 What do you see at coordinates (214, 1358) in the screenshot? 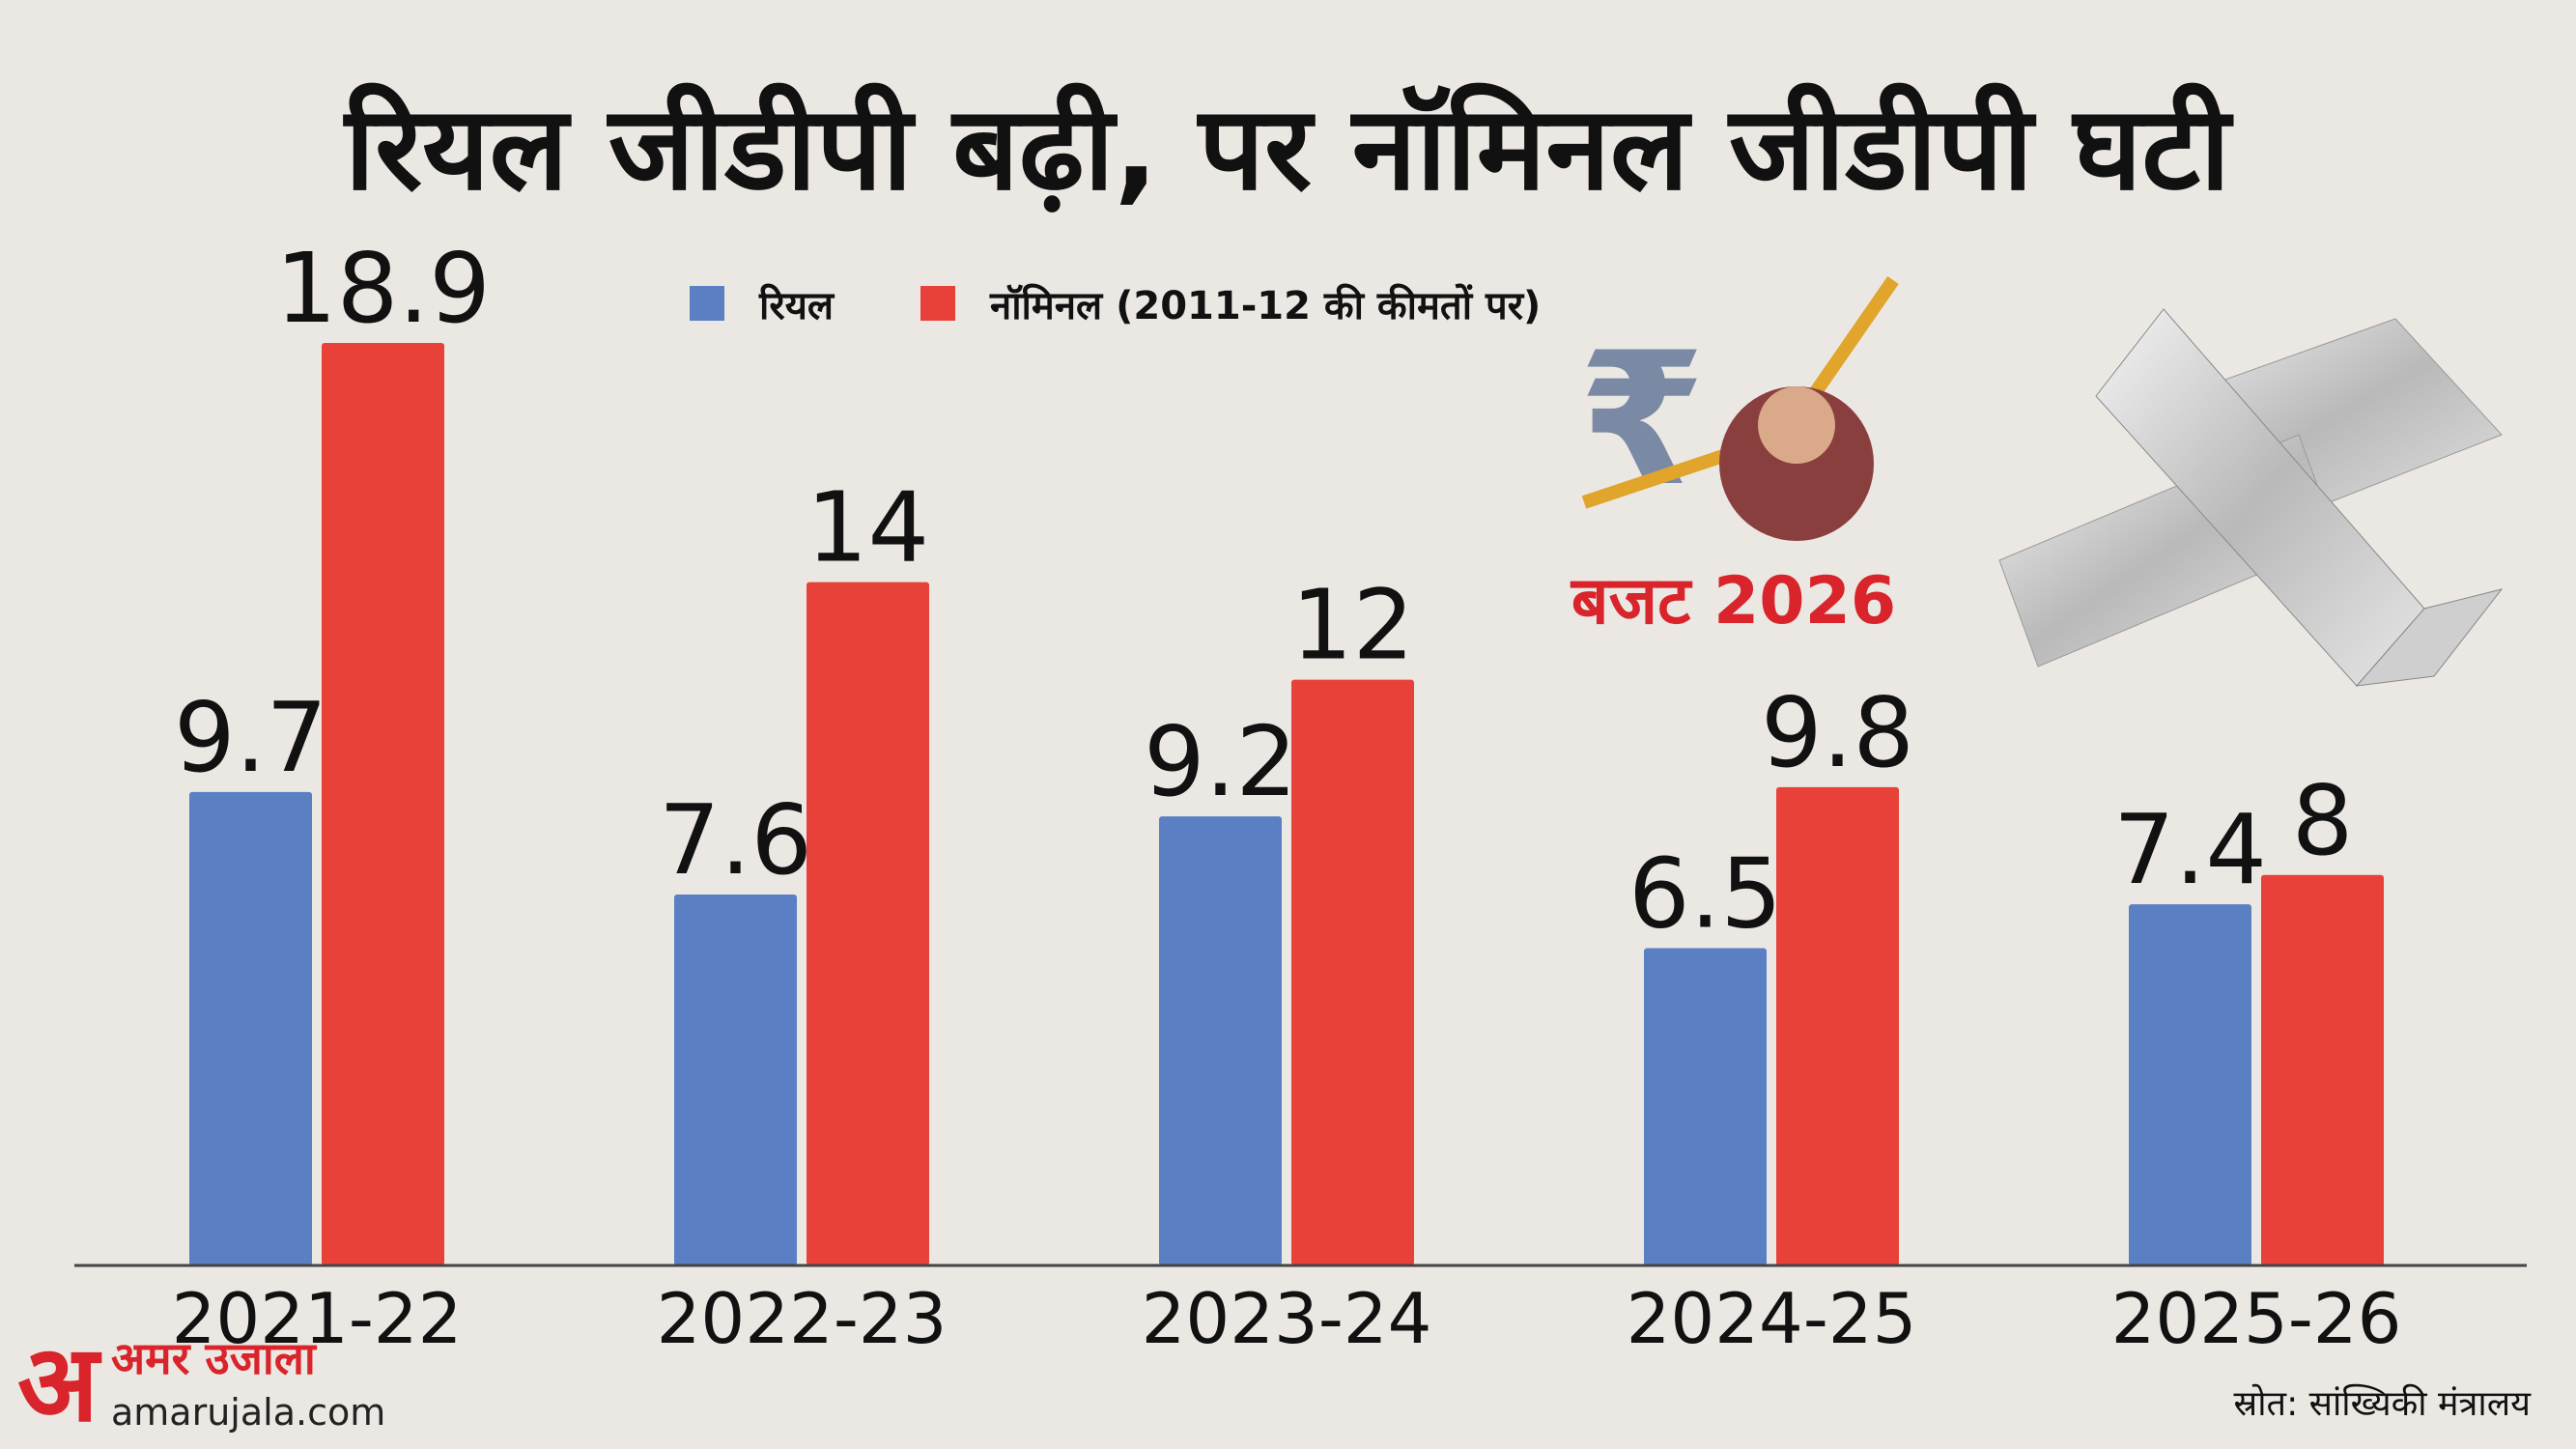
I see `logo-name: अमर उजाला` at bounding box center [214, 1358].